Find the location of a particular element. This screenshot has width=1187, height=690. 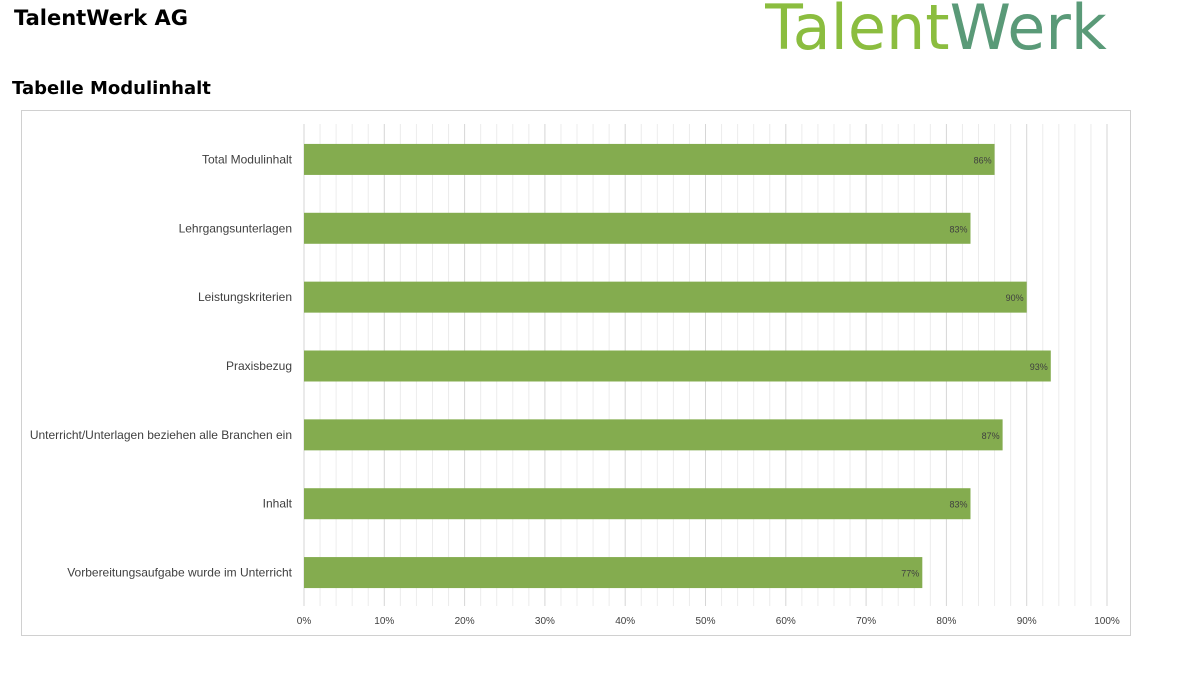

category-label: Total Modulinhalt is located at coordinates (247, 159).